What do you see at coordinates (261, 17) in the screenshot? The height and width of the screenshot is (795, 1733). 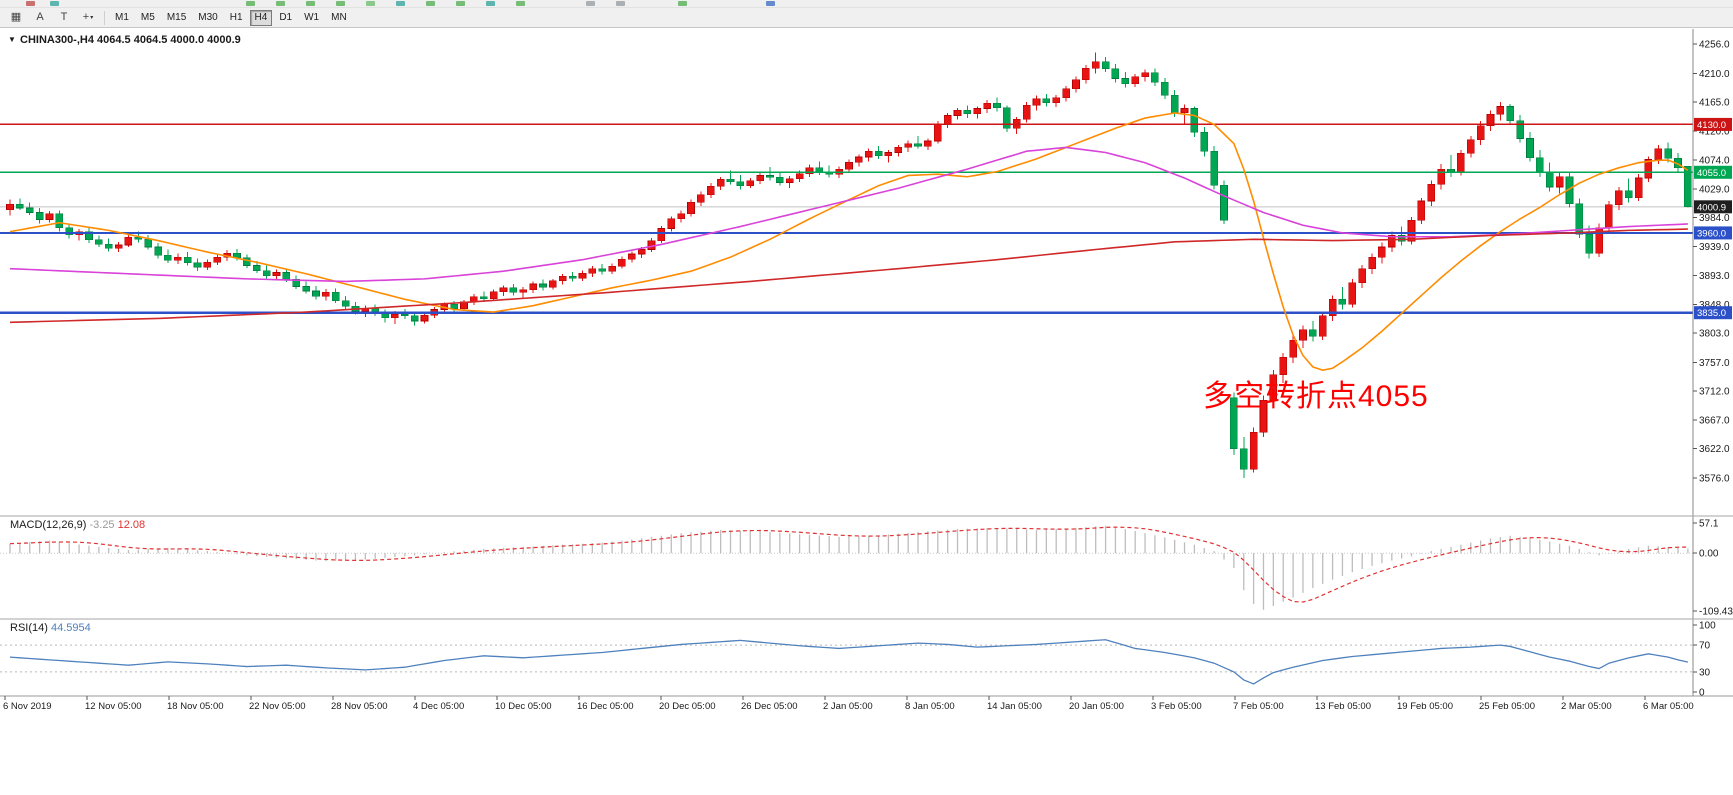 I see `timeframe-button-h4: H4` at bounding box center [261, 17].